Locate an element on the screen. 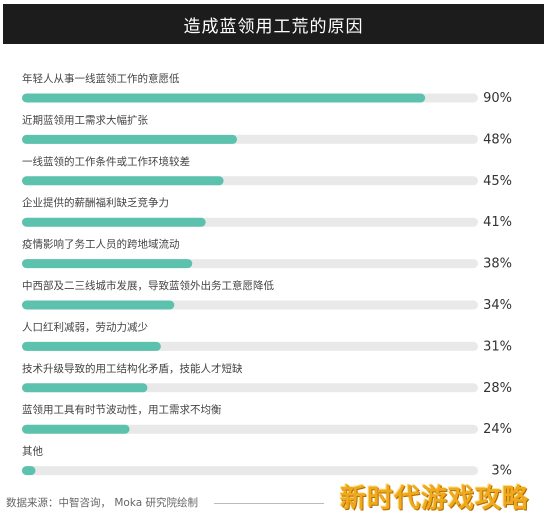 This screenshot has height=516, width=550. category-label: 中西部及二三线城市发展，导致蓝领外出务工意愿降低 is located at coordinates (148, 285).